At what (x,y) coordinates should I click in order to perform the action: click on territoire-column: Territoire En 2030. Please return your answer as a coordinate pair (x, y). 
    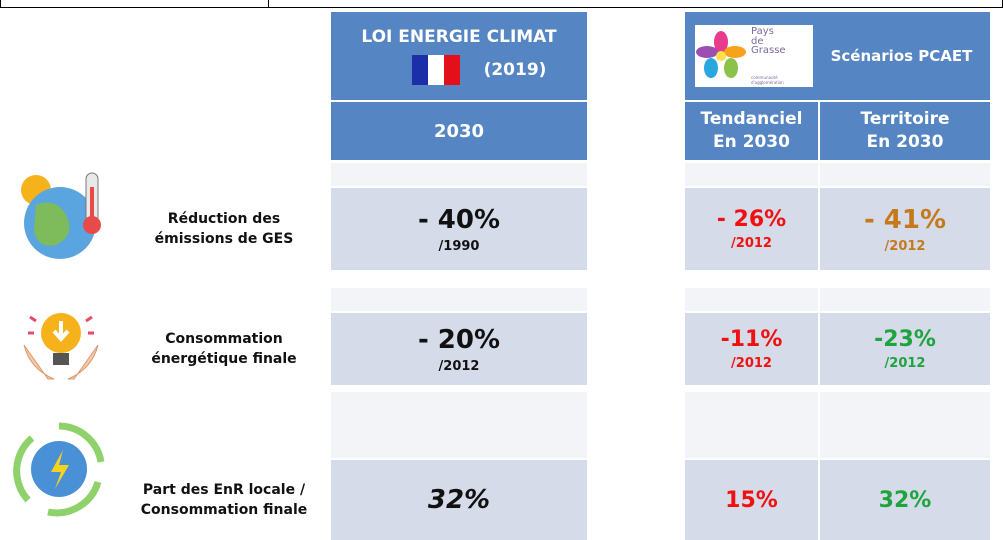
    Looking at the image, I should click on (905, 131).